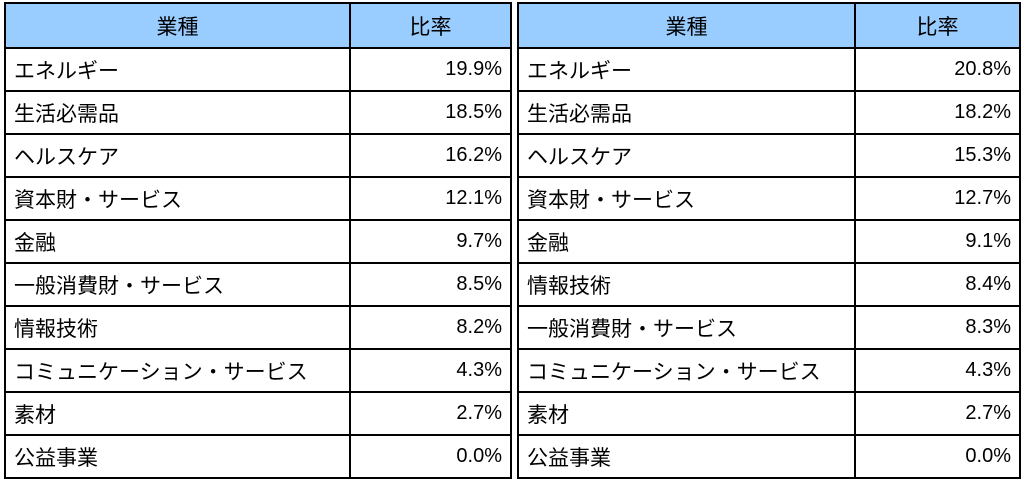 The width and height of the screenshot is (1024, 495). Describe the element at coordinates (937, 112) in the screenshot. I see `ratio-value-cell: 18.2%` at that location.